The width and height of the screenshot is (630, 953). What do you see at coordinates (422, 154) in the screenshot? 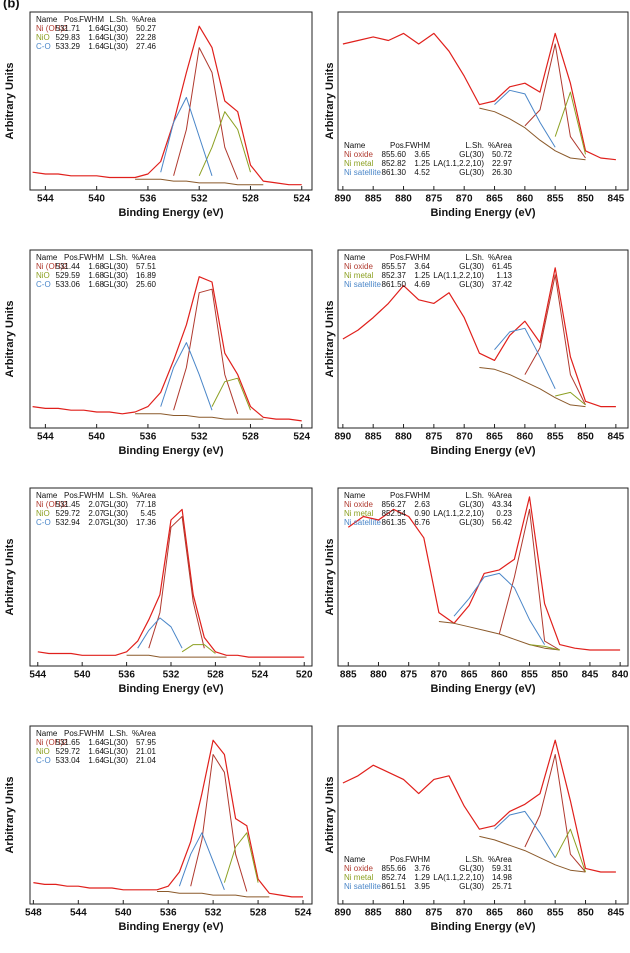
I see `table-cell: 3.65` at bounding box center [422, 154].